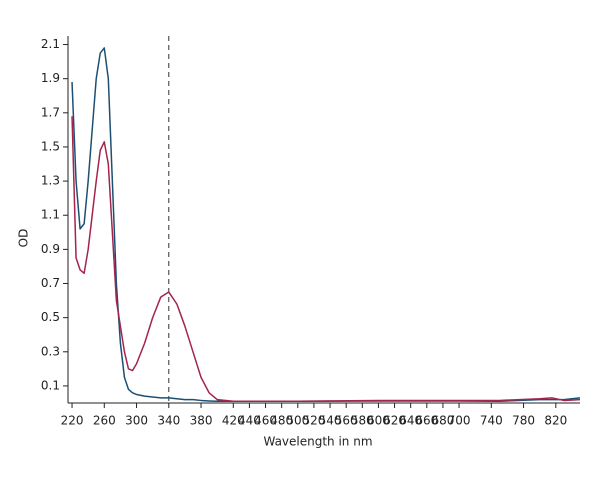 This screenshot has width=600, height=481. I want to click on x-tick-label: 780, so click(523, 421).